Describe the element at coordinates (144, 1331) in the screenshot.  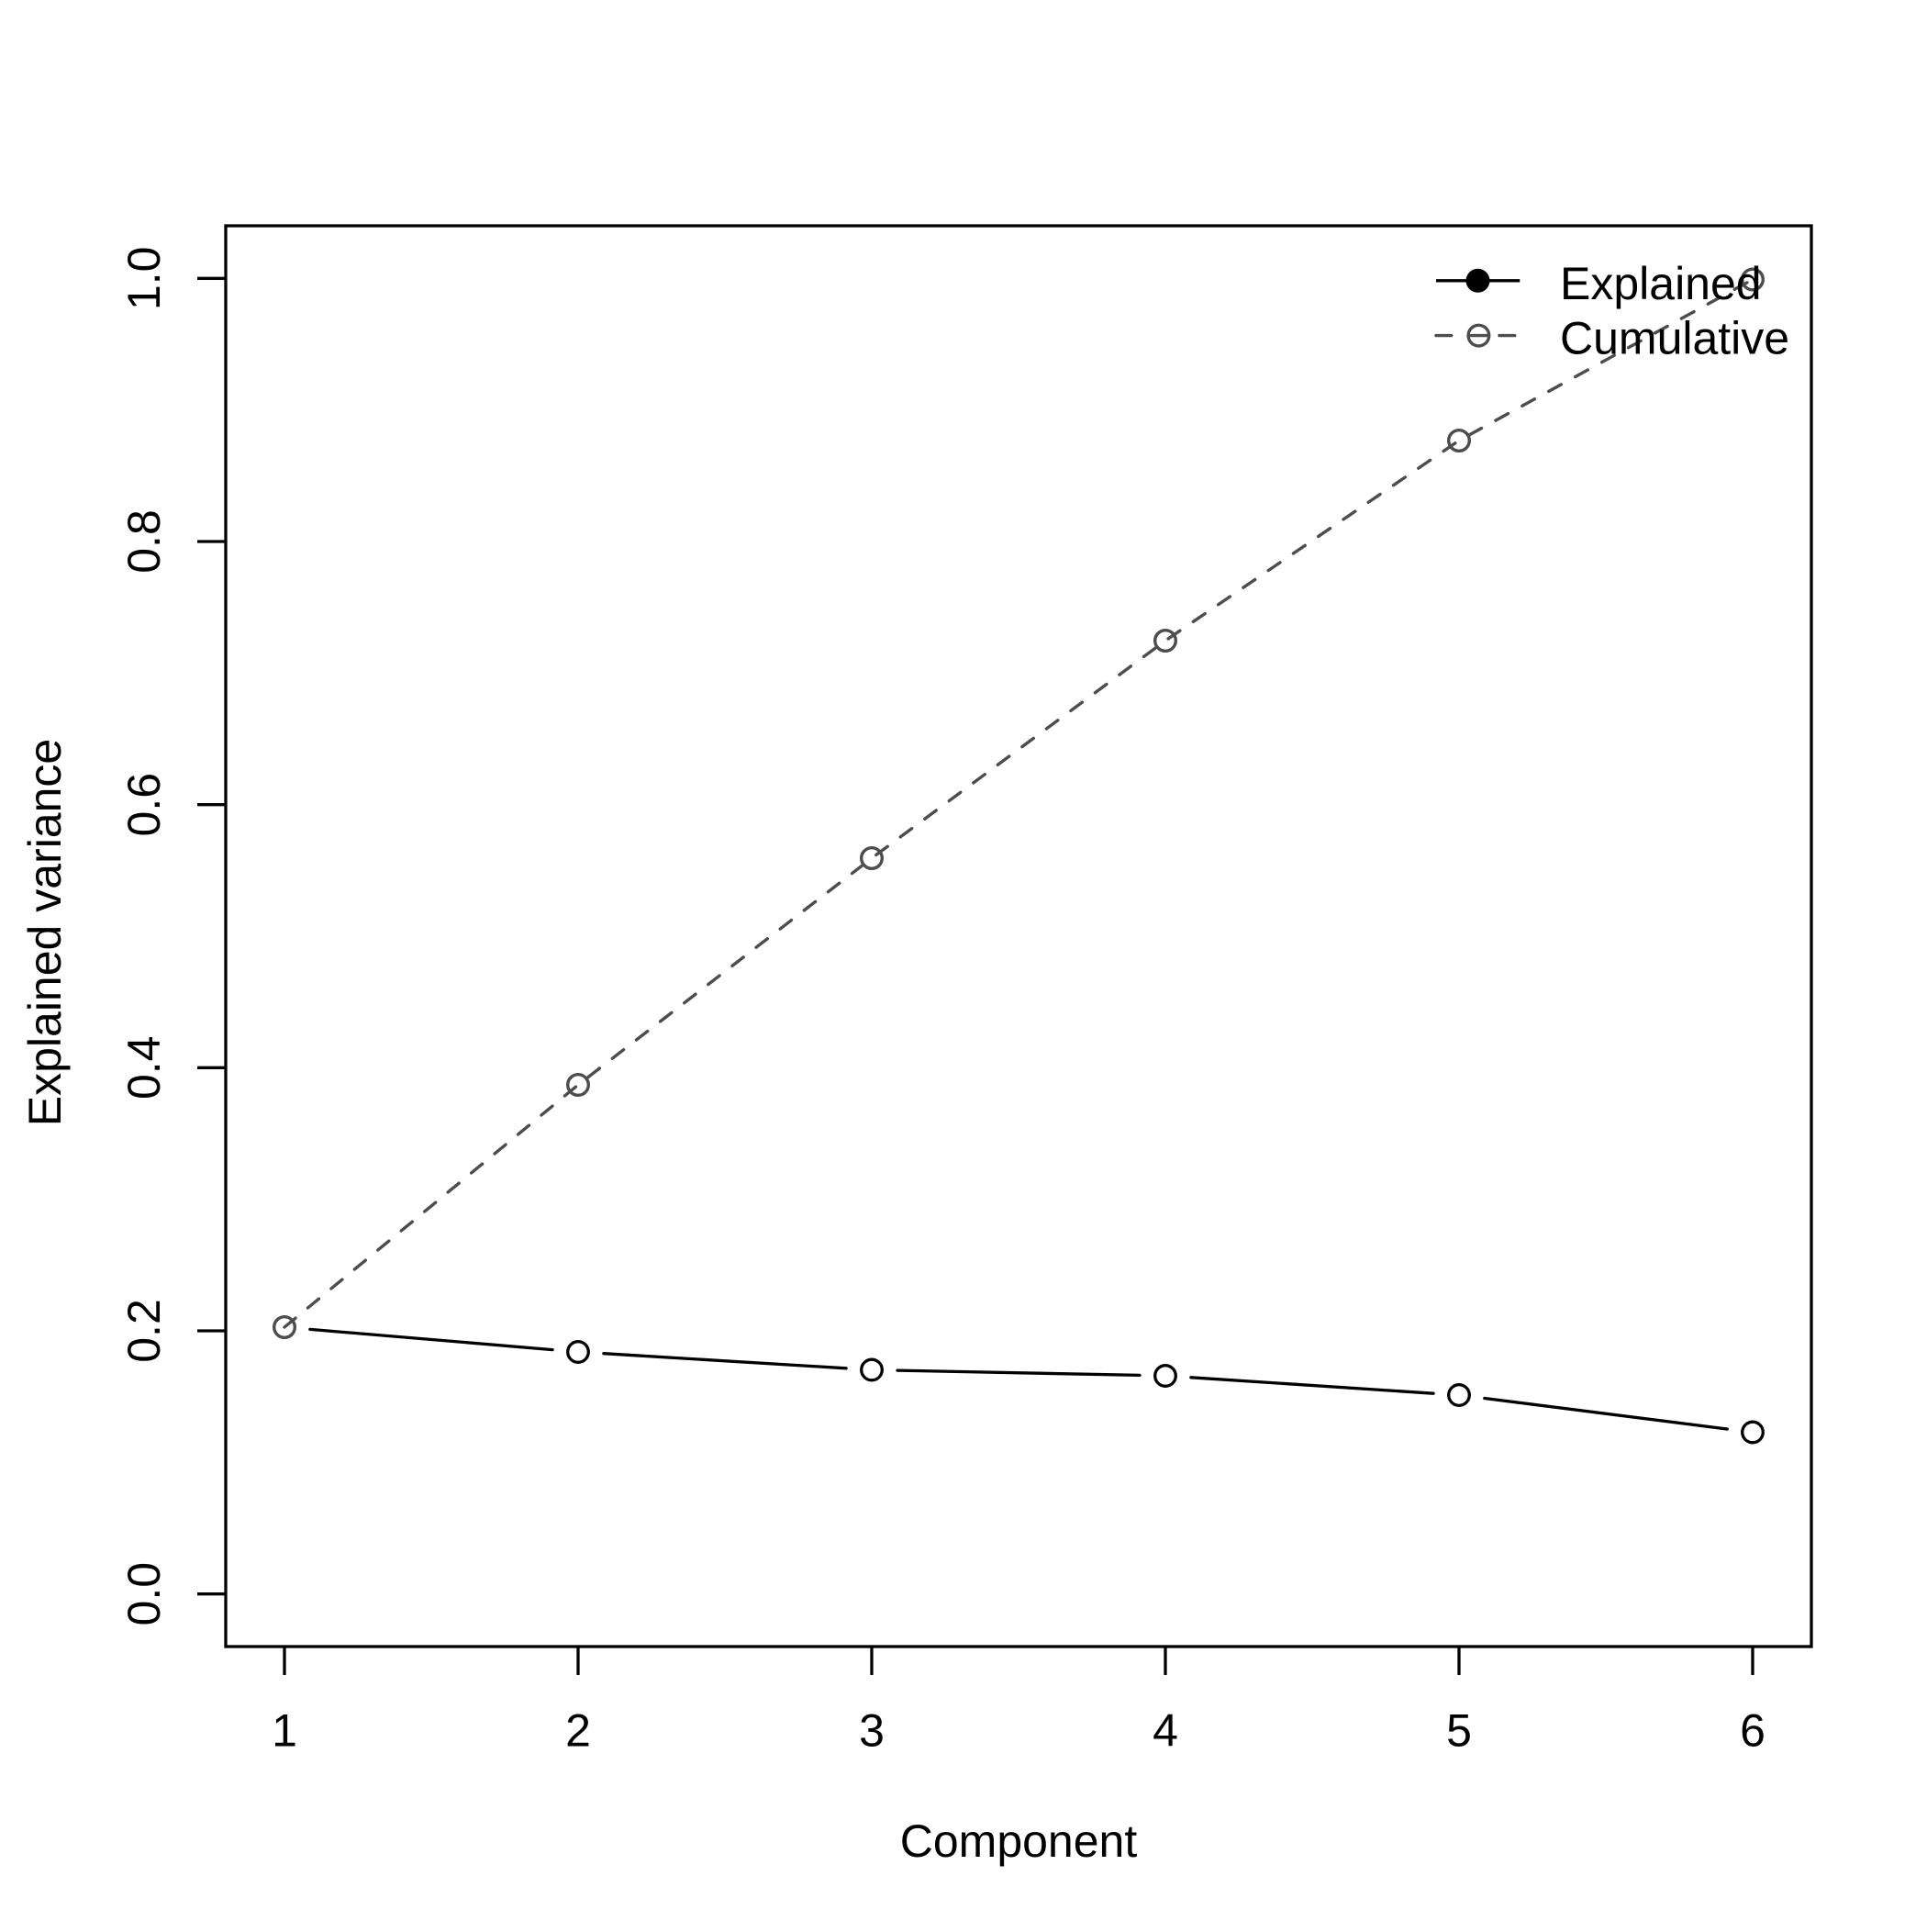
I see `svg-text: 0.2` at that location.